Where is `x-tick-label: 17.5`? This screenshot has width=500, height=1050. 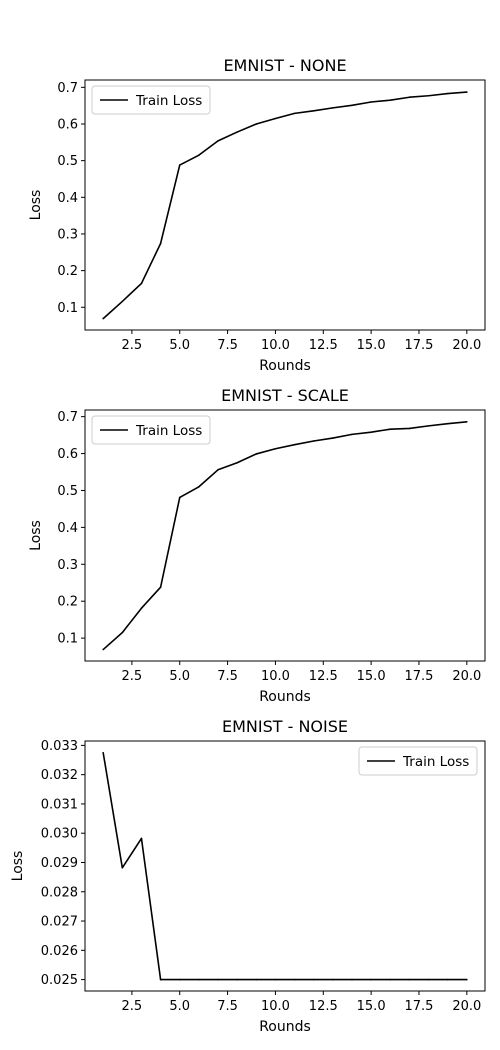
x-tick-label: 17.5 is located at coordinates (418, 345).